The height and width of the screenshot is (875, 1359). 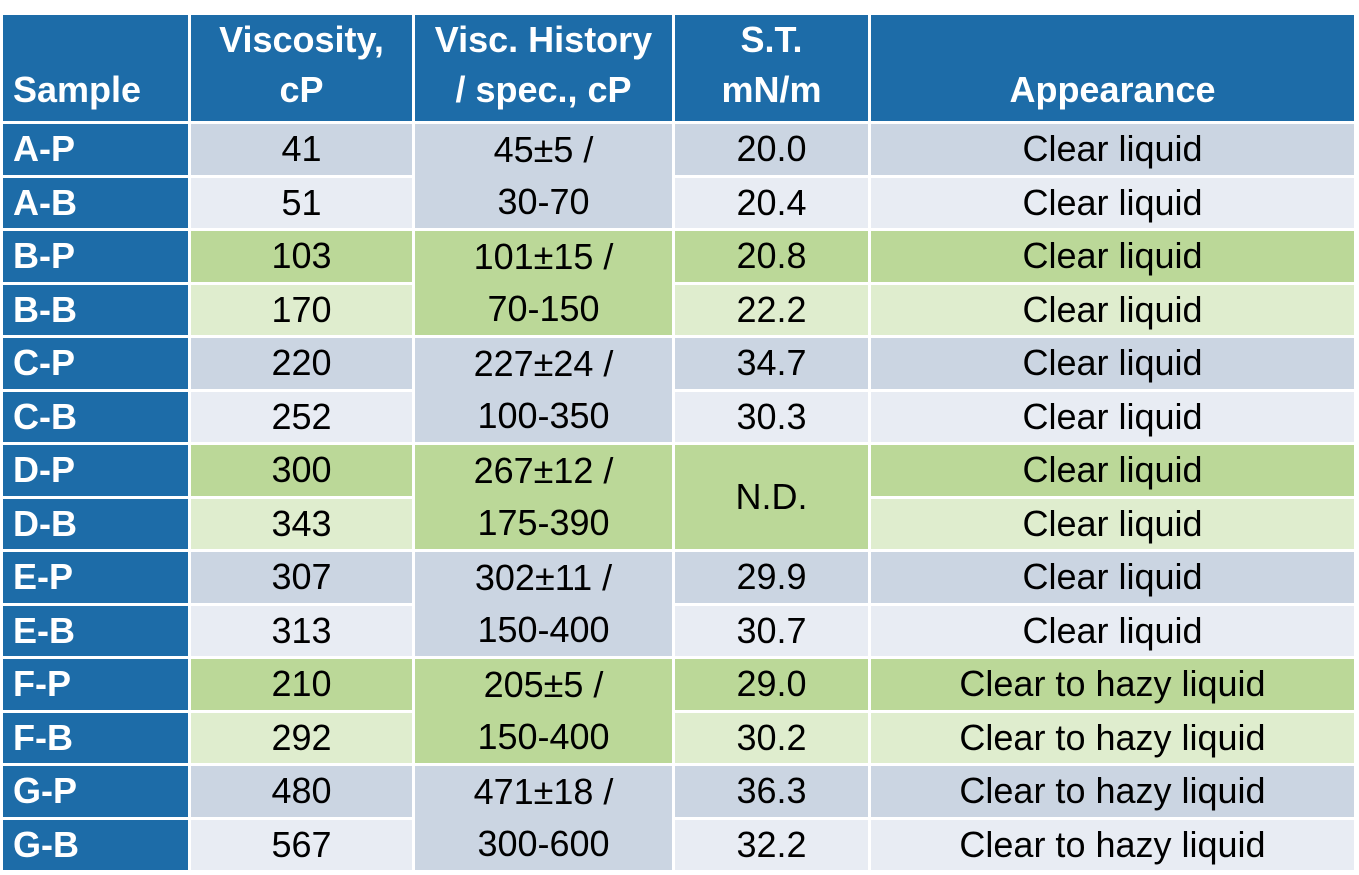 I want to click on sample-cell: E-B, so click(x=95, y=630).